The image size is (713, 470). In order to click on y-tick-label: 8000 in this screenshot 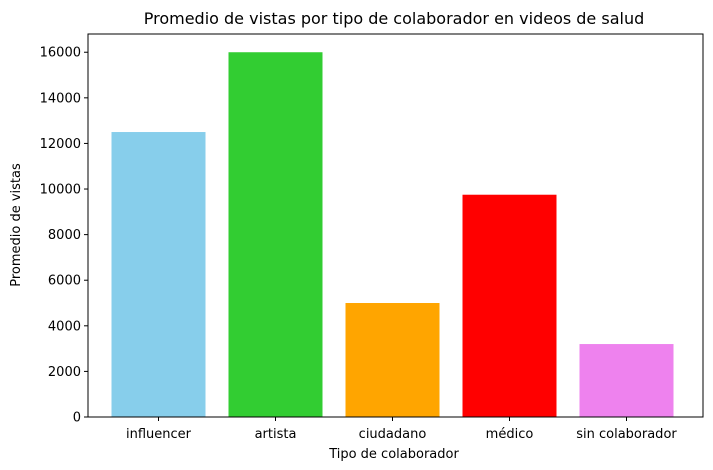, I will do `click(64, 235)`.